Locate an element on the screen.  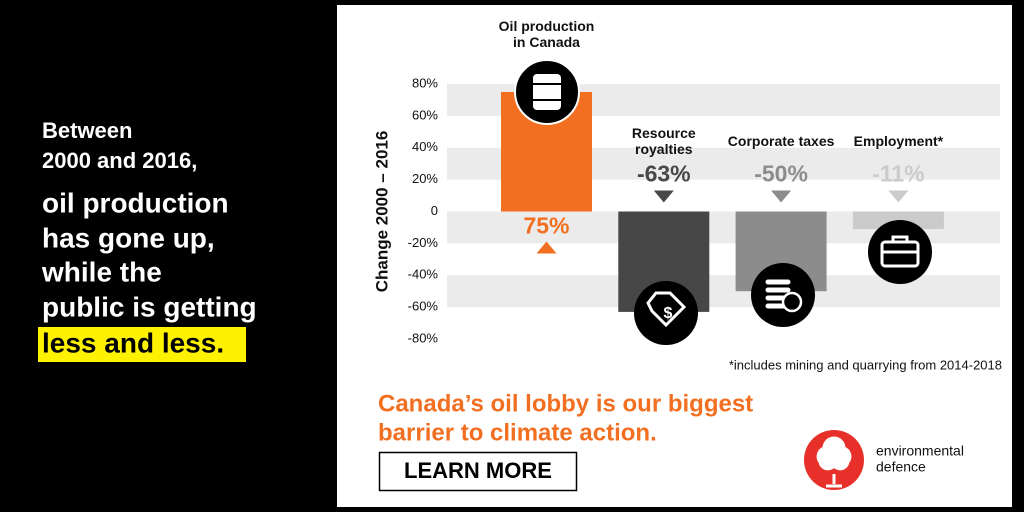
value-label: -63% is located at coordinates (664, 174).